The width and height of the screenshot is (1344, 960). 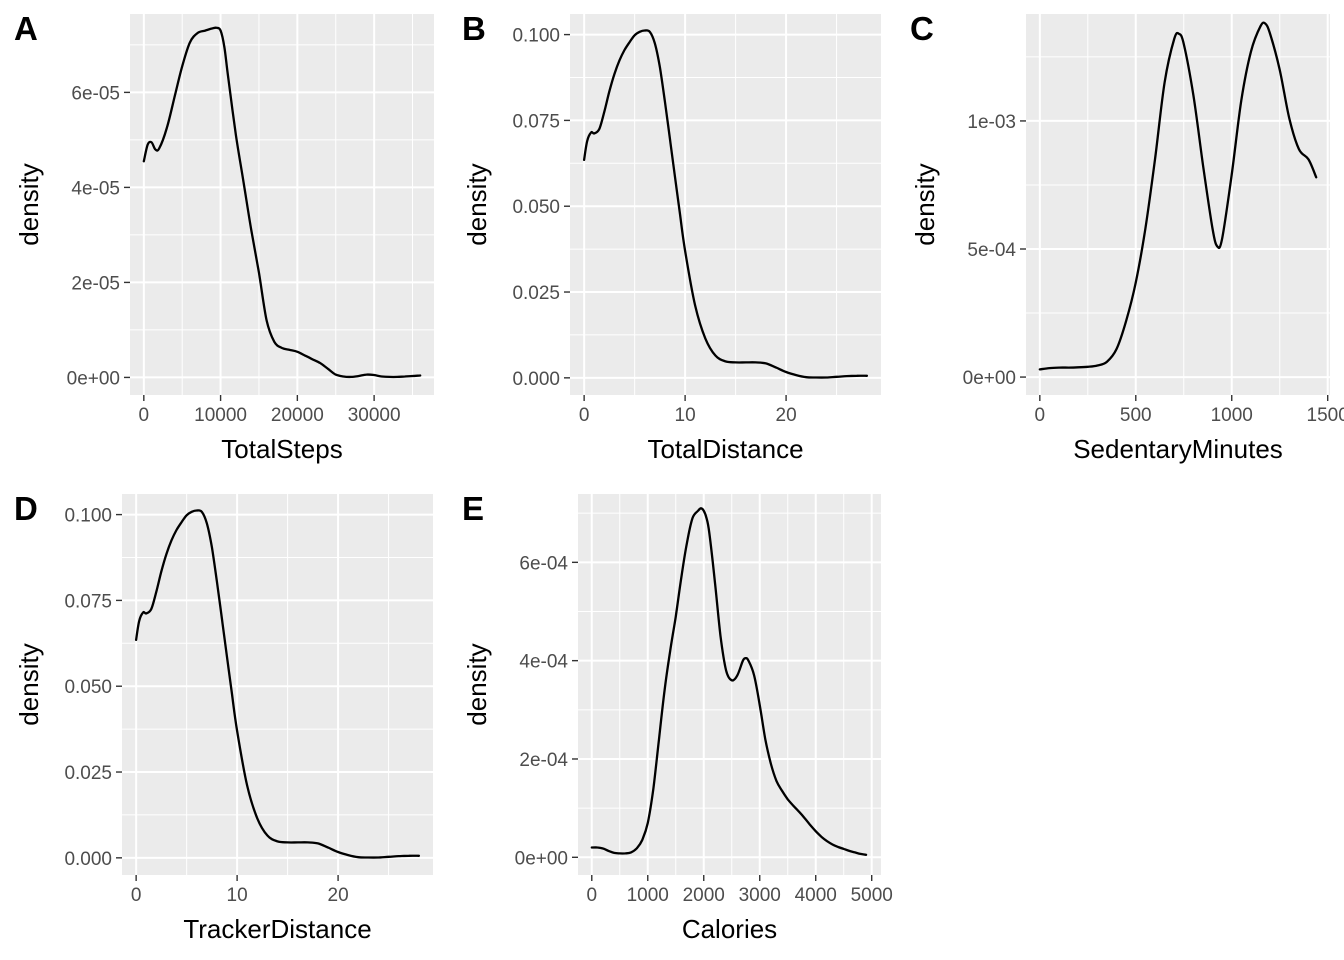 I want to click on panel-e-x-tick-label: 5000, so click(x=872, y=895).